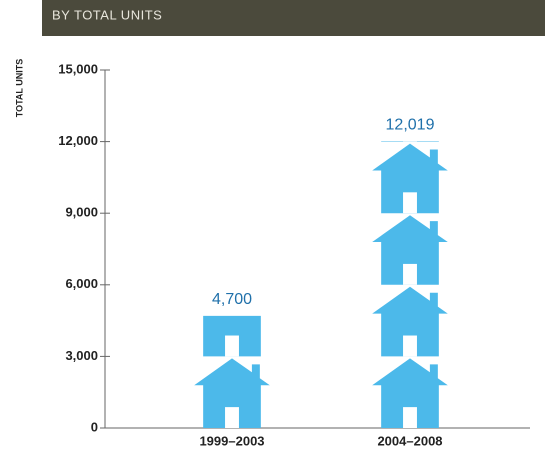  Describe the element at coordinates (231, 440) in the screenshot. I see `x-tick-label: 1999–2003` at that location.